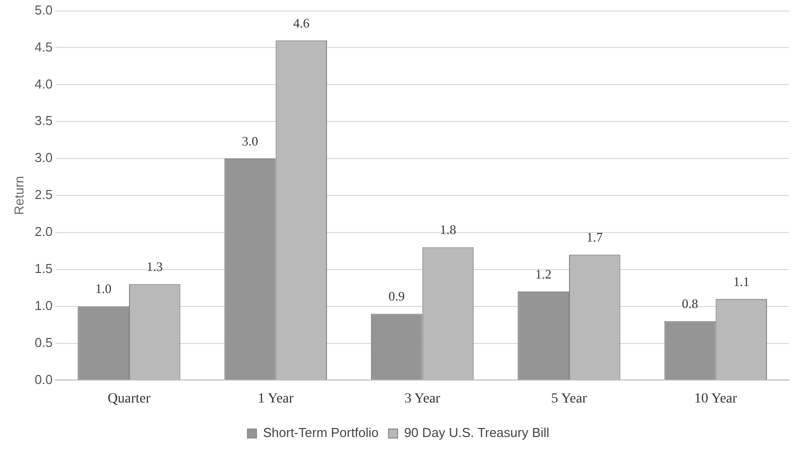 This screenshot has width=801, height=450. What do you see at coordinates (543, 274) in the screenshot?
I see `data-label: 1.2` at bounding box center [543, 274].